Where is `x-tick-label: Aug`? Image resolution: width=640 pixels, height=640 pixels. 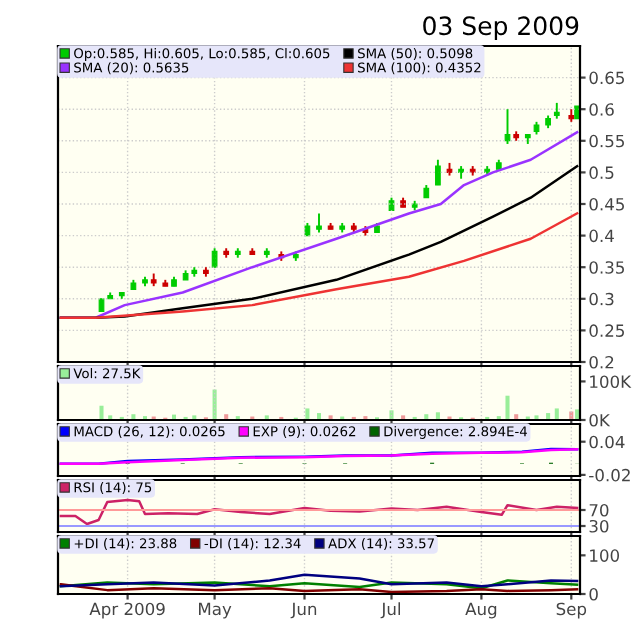 x-tick-label: Aug is located at coordinates (481, 610).